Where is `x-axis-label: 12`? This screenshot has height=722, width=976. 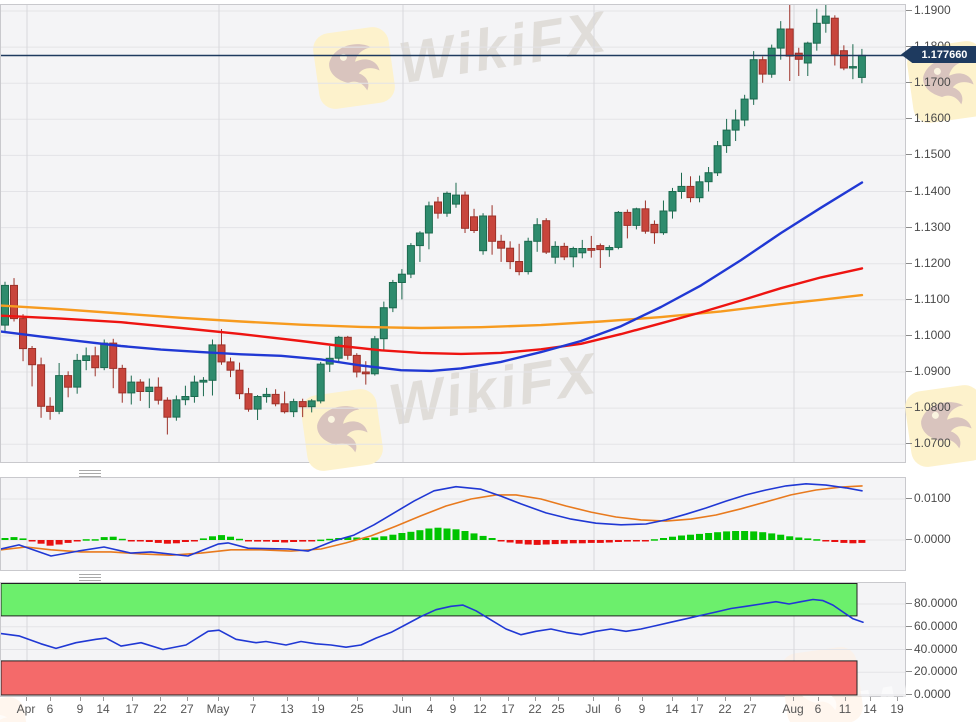 x-axis-label: 12 is located at coordinates (480, 709).